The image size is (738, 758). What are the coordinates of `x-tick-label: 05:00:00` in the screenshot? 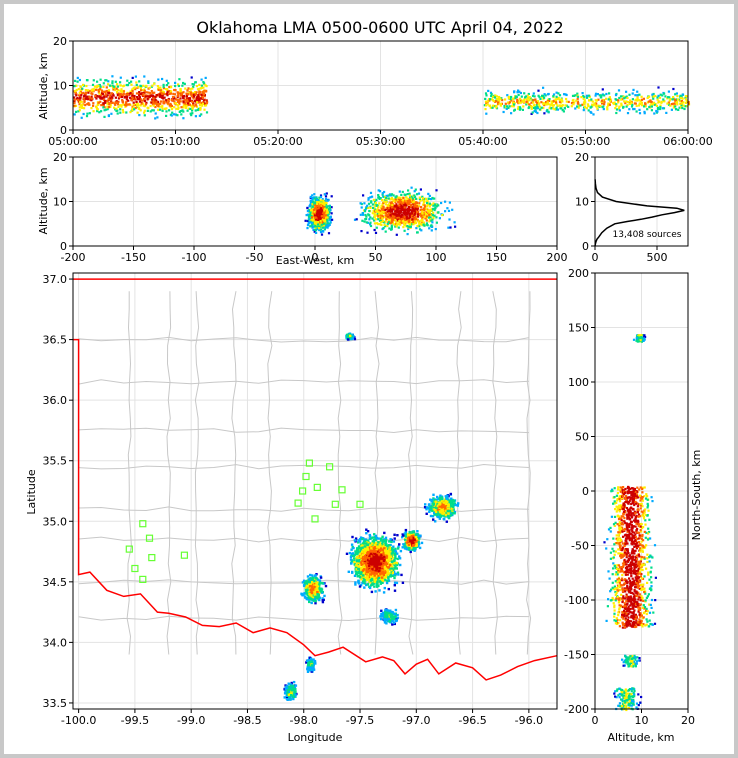 It's located at (72, 141).